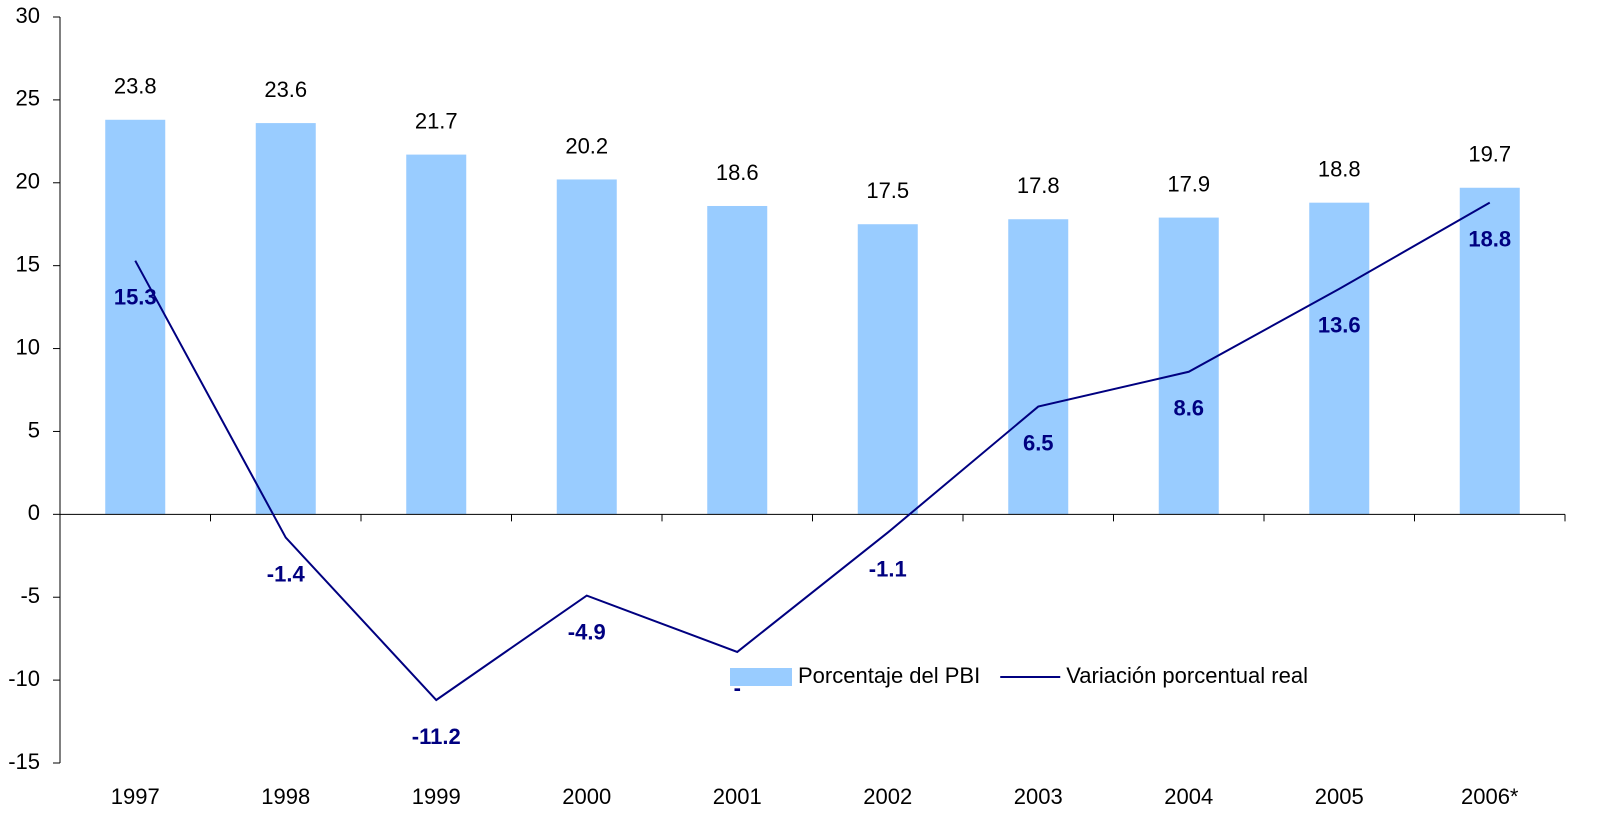 Image resolution: width=1610 pixels, height=836 pixels. Describe the element at coordinates (1489, 238) in the screenshot. I see `line-value-label: 18.8` at that location.